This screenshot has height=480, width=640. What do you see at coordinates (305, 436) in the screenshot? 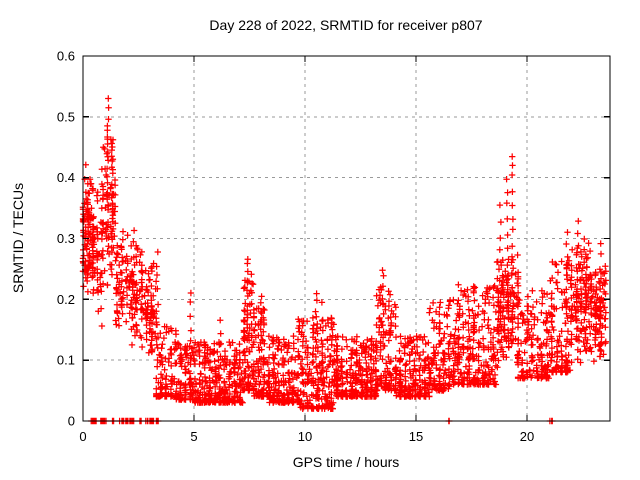
I see `x-tick-label: 10` at bounding box center [305, 436].